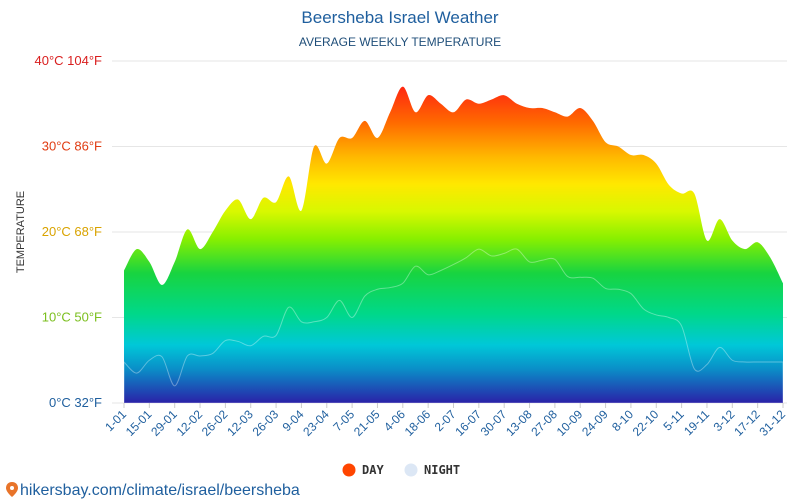 The image size is (800, 500). I want to click on x-tick-label: 26-02, so click(215, 423).